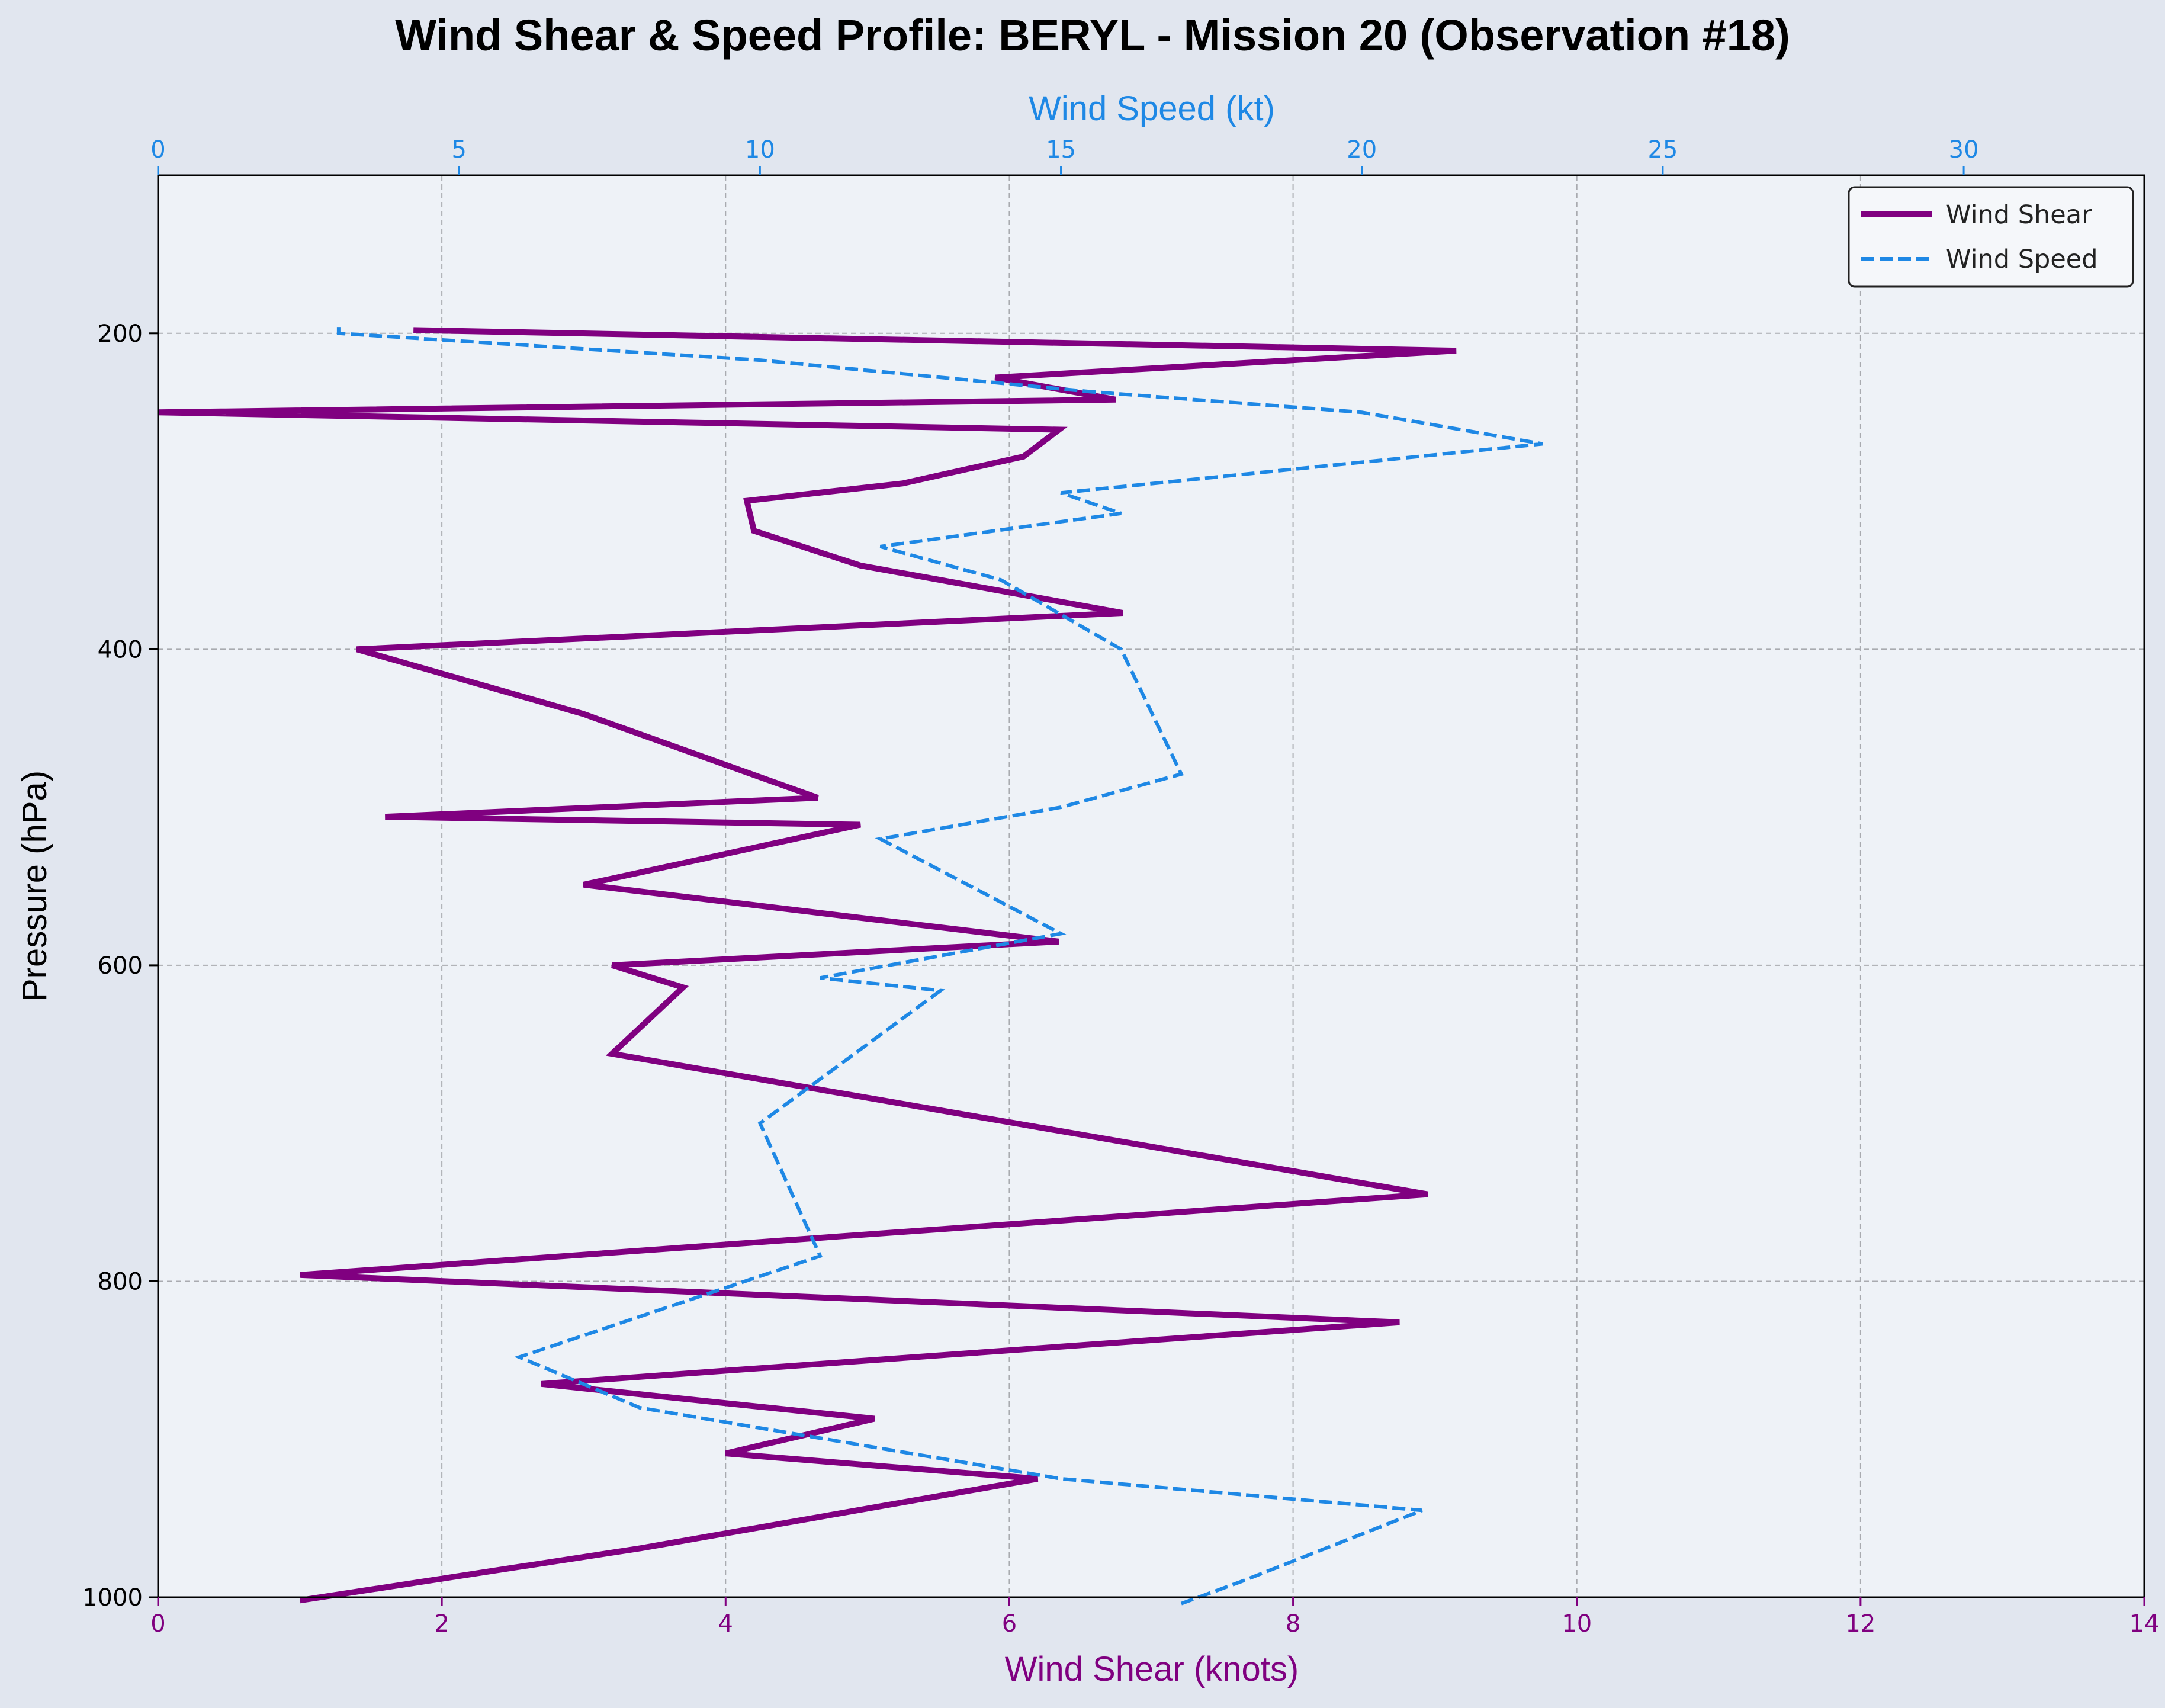 The image size is (2165, 1708). What do you see at coordinates (442, 1624) in the screenshot?
I see `x-bottom-tick-label-2: 2` at bounding box center [442, 1624].